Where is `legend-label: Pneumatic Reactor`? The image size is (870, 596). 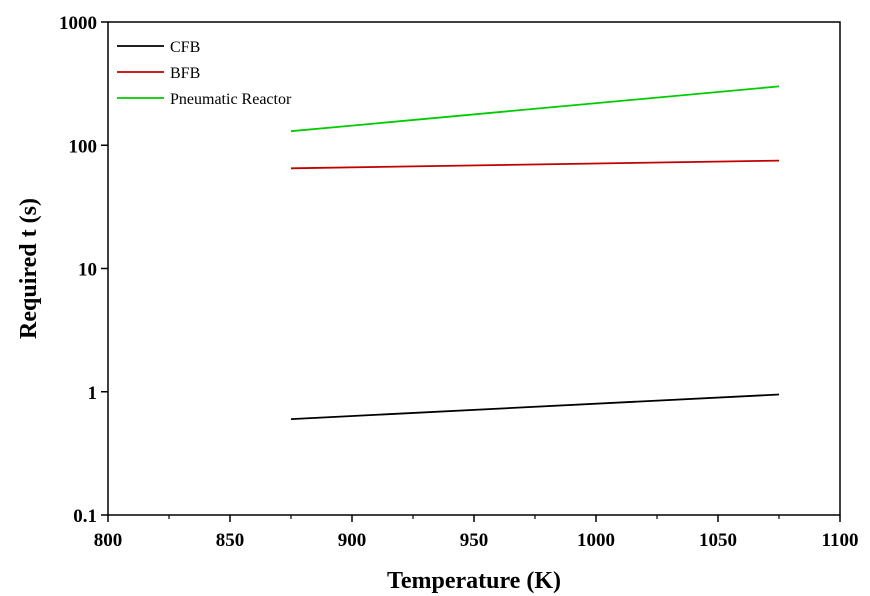
legend-label: Pneumatic Reactor is located at coordinates (231, 99).